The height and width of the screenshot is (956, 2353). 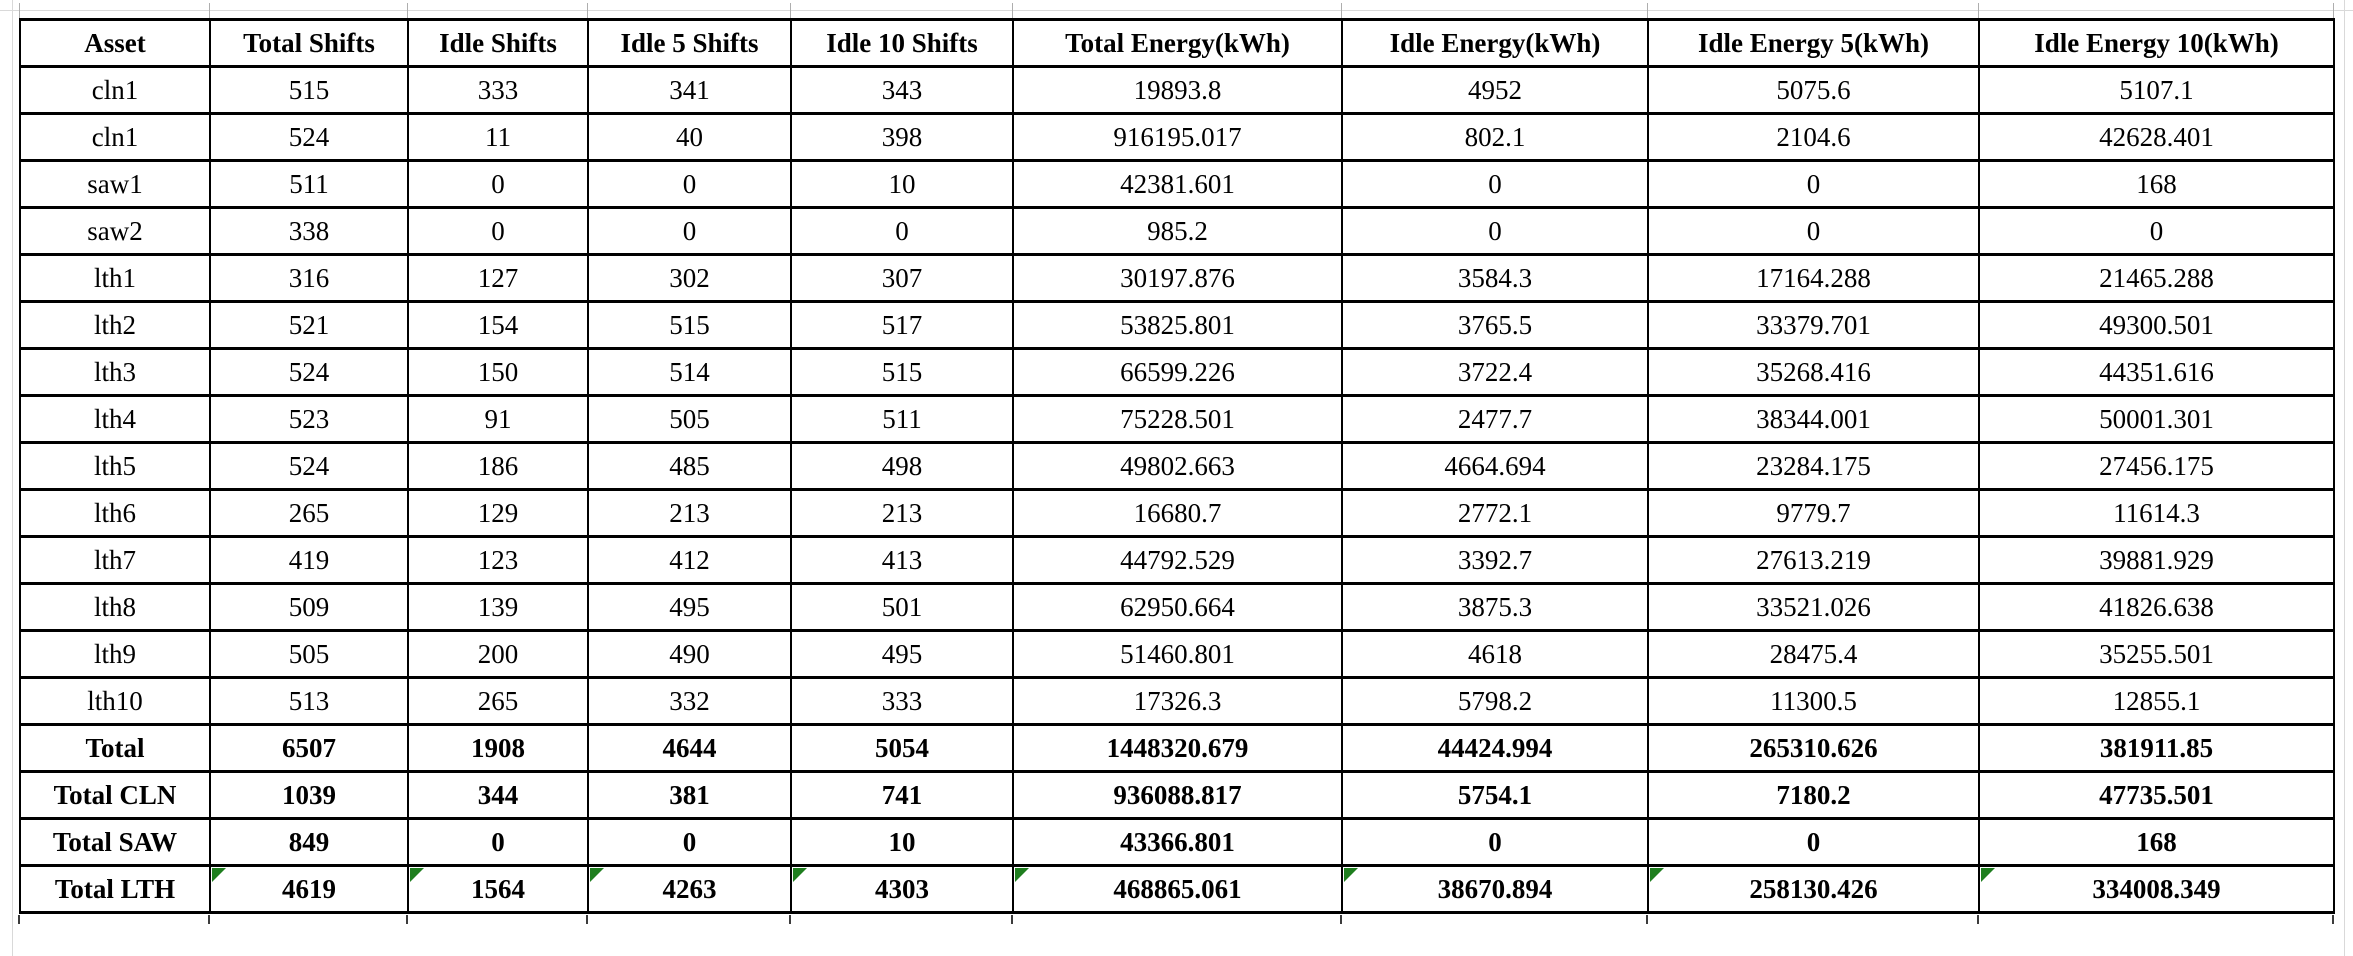 What do you see at coordinates (902, 90) in the screenshot?
I see `cell-value: 343` at bounding box center [902, 90].